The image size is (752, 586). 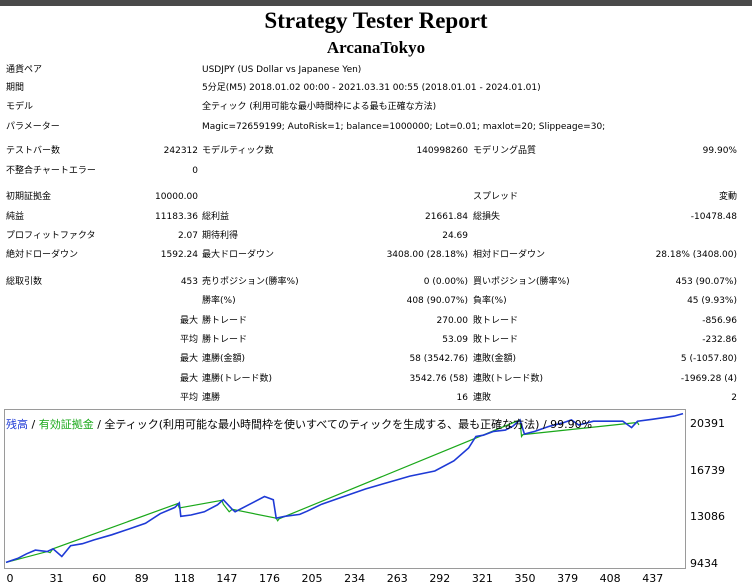 I want to click on abs-drawdown-value: 1592.24, so click(x=179, y=255).